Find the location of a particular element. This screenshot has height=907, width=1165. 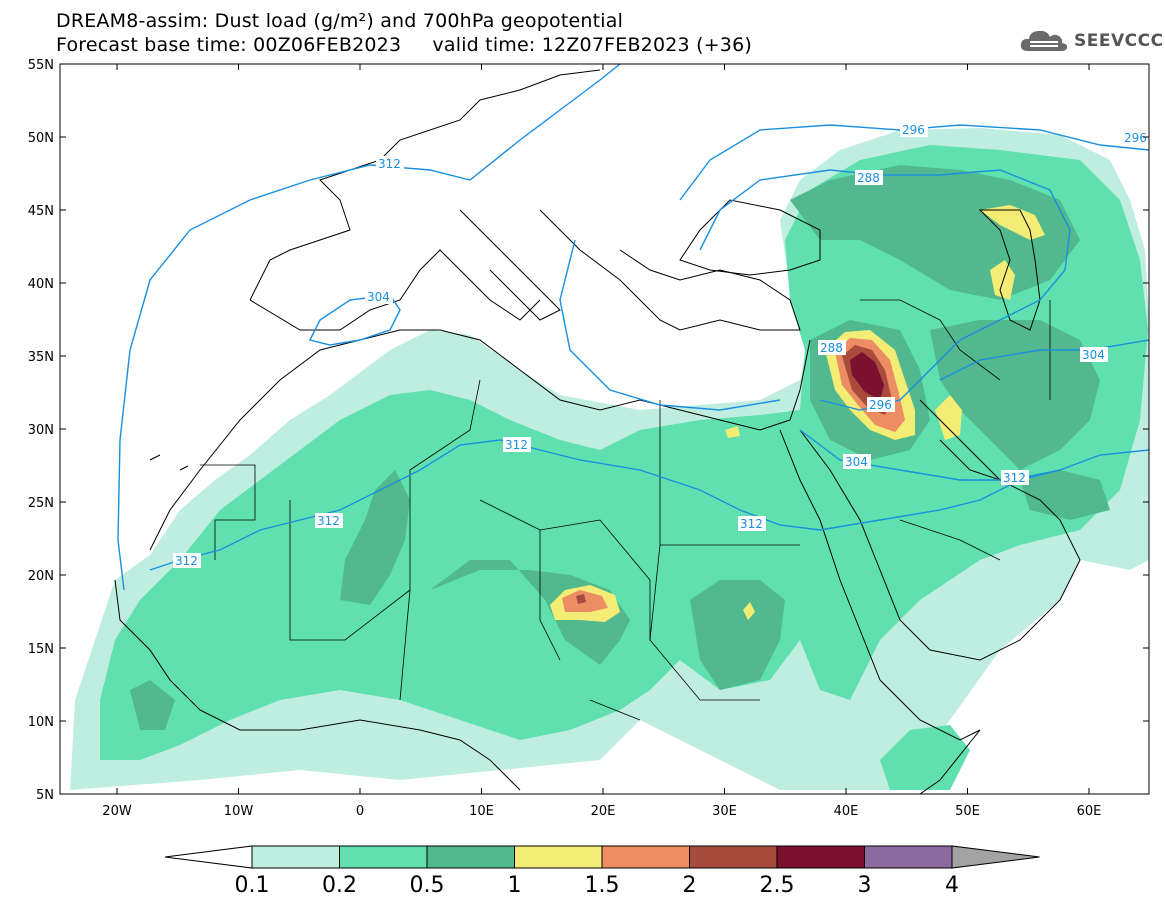

colorbar-label: 0.5 is located at coordinates (427, 885).